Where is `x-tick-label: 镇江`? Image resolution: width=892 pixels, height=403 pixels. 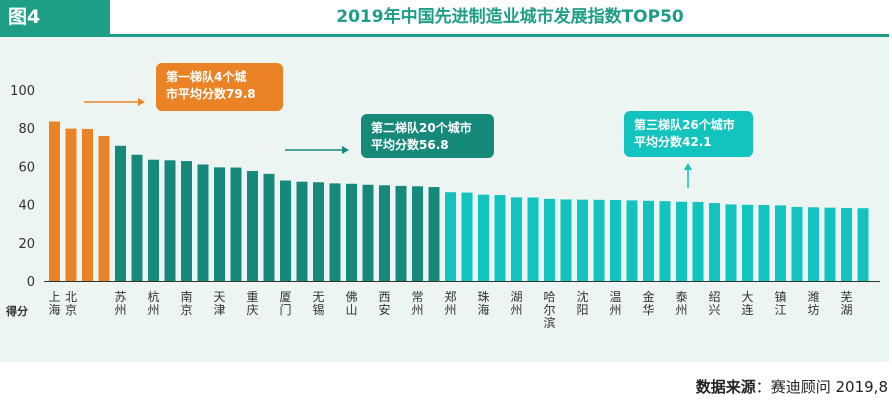
x-tick-label: 镇江 is located at coordinates (780, 303).